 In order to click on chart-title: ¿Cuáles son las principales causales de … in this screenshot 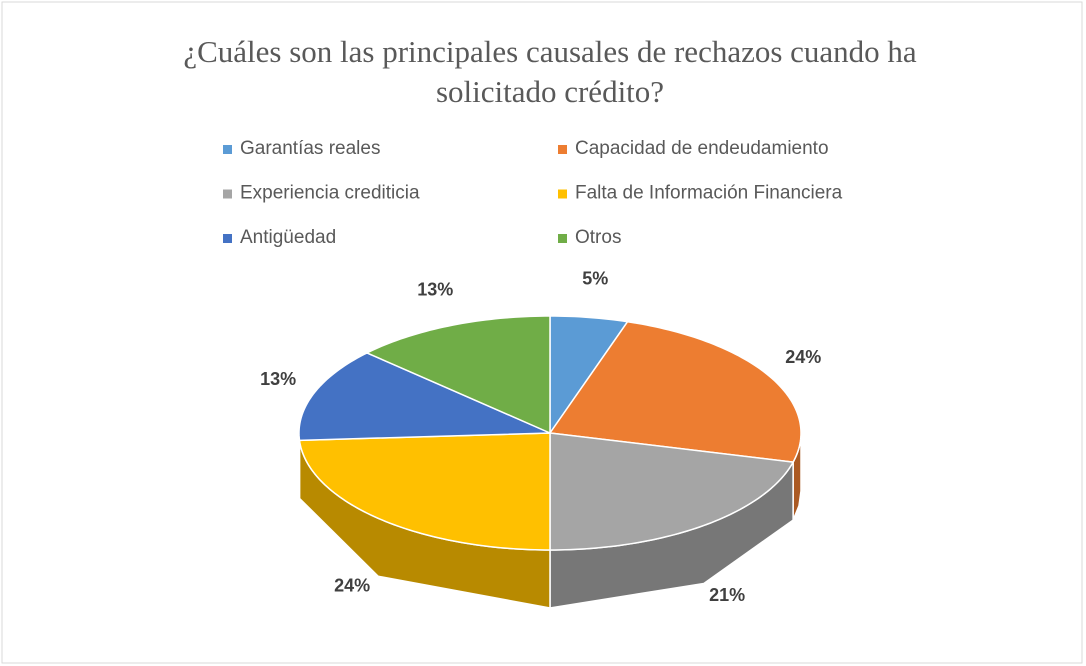, I will do `click(550, 71)`.